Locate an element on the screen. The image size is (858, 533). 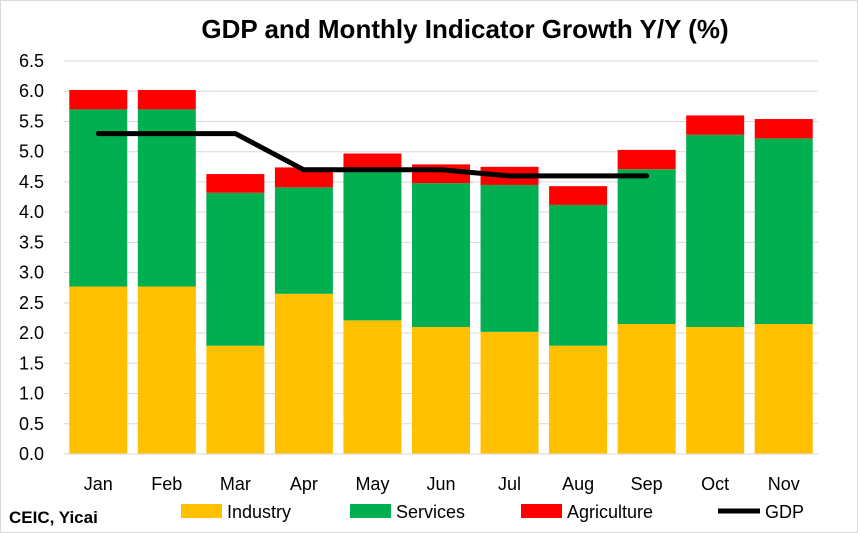
y-tick-label: 5.0 is located at coordinates (31, 152).